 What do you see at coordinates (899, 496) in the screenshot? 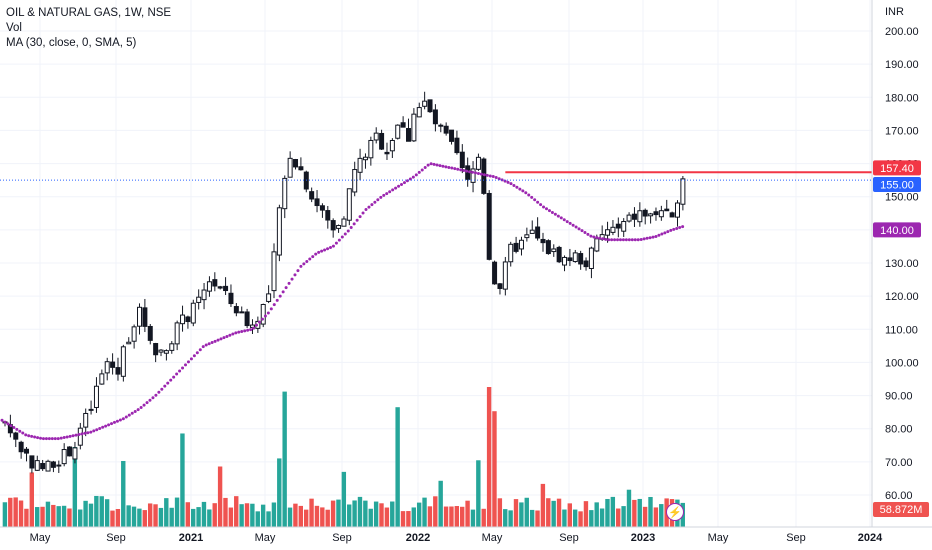
I see `price-tick-label: 60.00` at bounding box center [899, 496].